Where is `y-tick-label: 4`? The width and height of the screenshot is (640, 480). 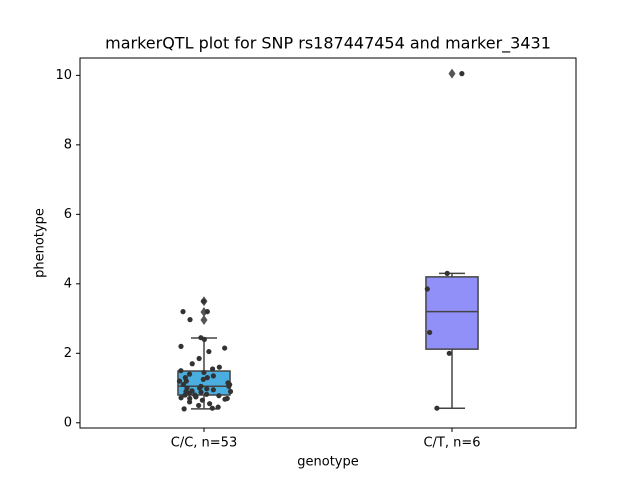
y-tick-label: 4 is located at coordinates (68, 283).